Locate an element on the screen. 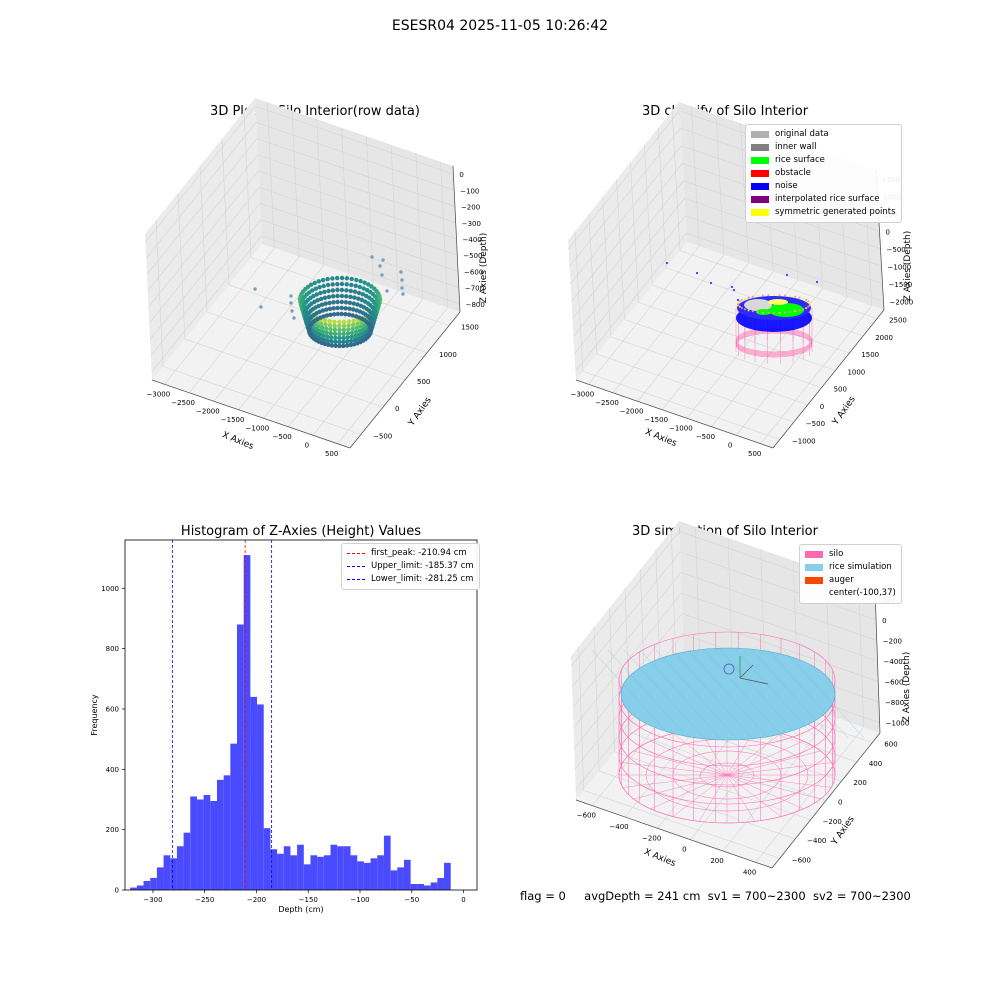 The height and width of the screenshot is (1000, 1000). classify-y-tick: 2000 is located at coordinates (884, 338).